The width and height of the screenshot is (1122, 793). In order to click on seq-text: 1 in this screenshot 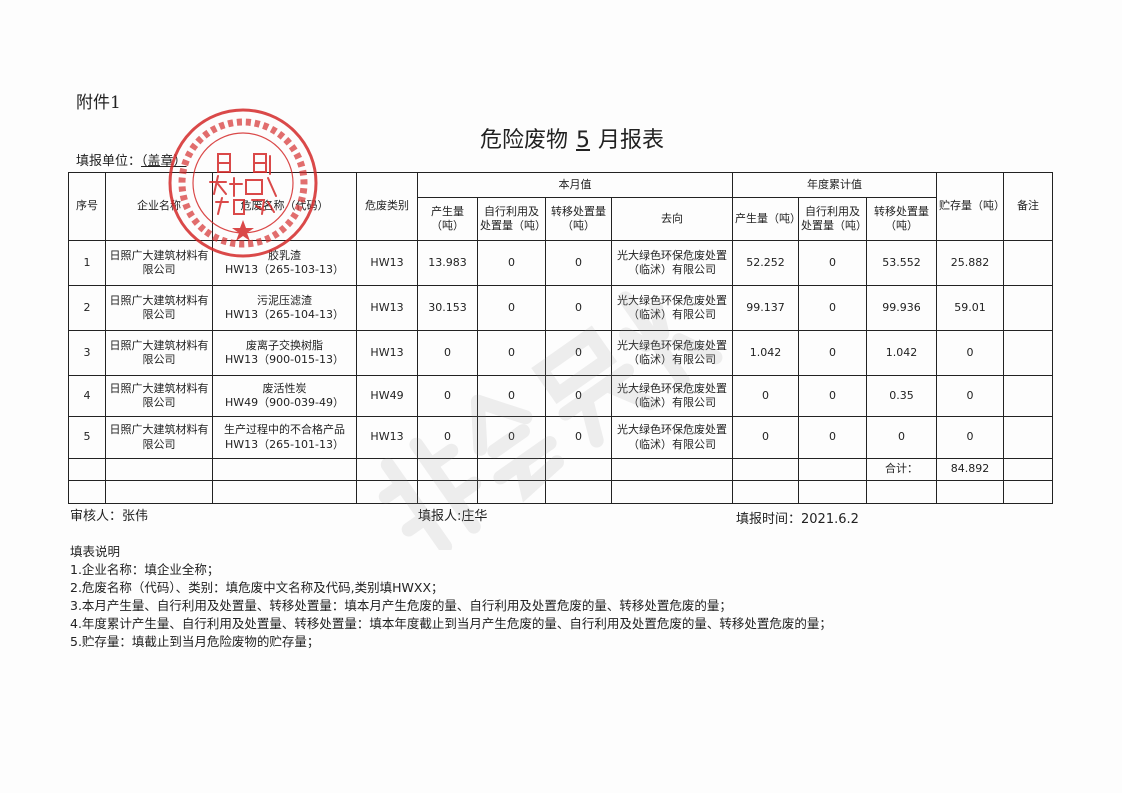, I will do `click(87, 262)`.